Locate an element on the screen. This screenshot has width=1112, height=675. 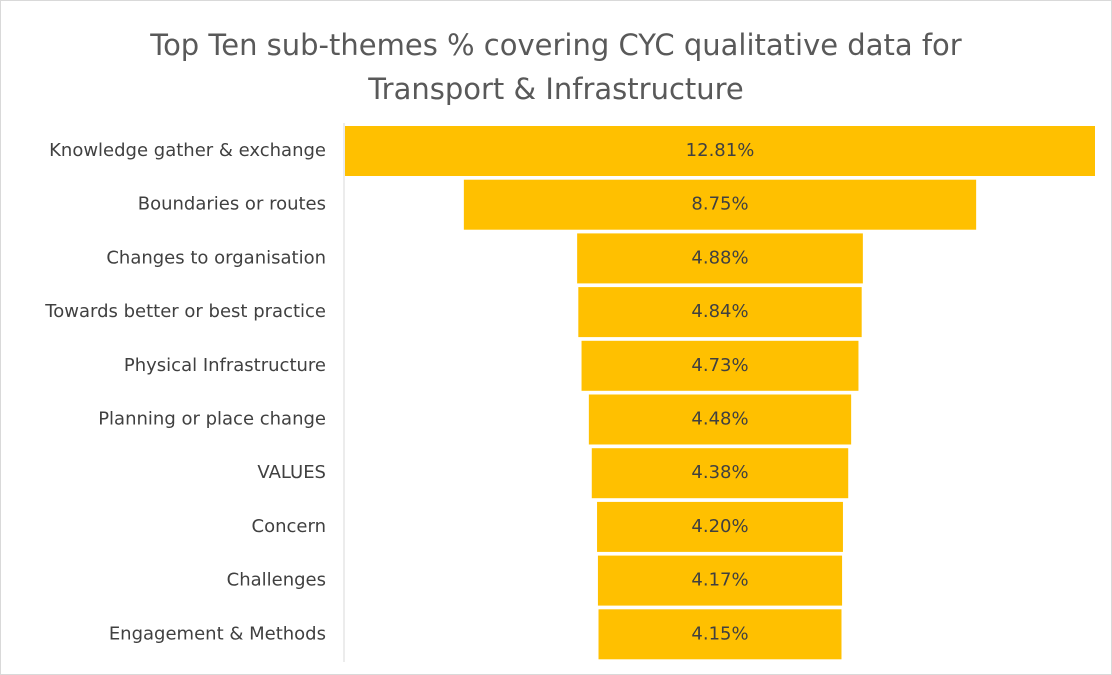
data-label: 12.81% is located at coordinates (720, 150).